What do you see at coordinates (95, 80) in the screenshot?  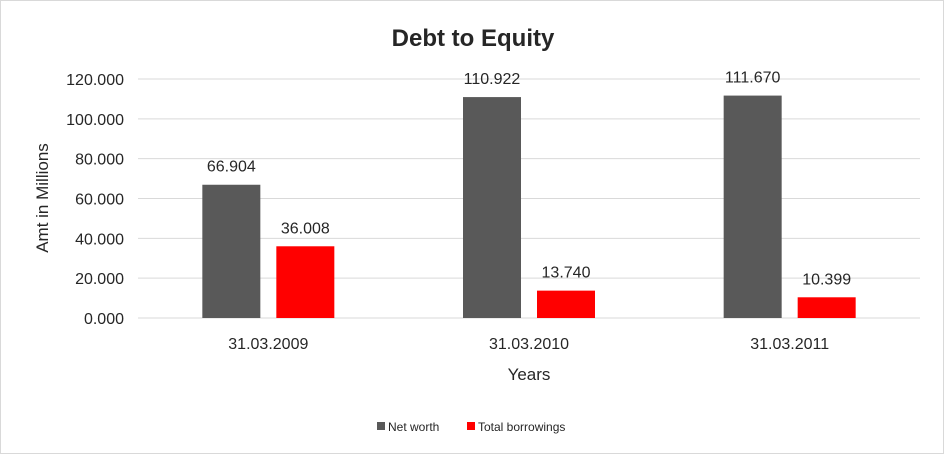 I see `y-tick-label: 120.000` at bounding box center [95, 80].